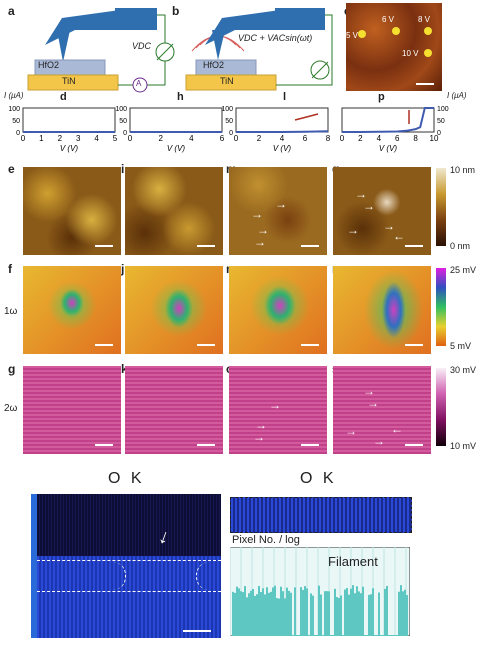  I want to click on tin-label-b: TiN, so click(227, 81).